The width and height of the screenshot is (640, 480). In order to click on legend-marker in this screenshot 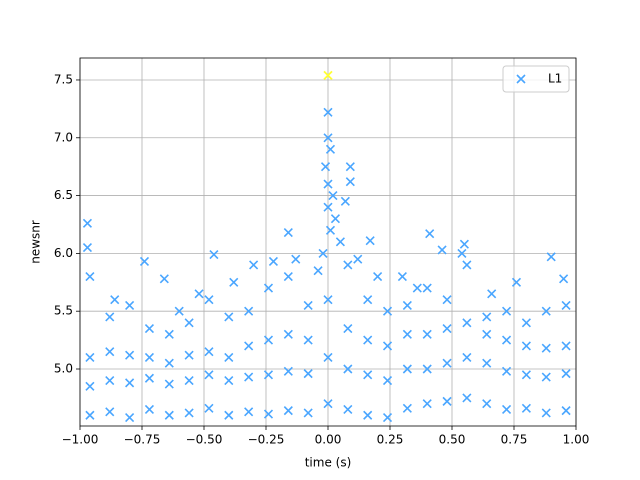, I will do `click(521, 79)`.